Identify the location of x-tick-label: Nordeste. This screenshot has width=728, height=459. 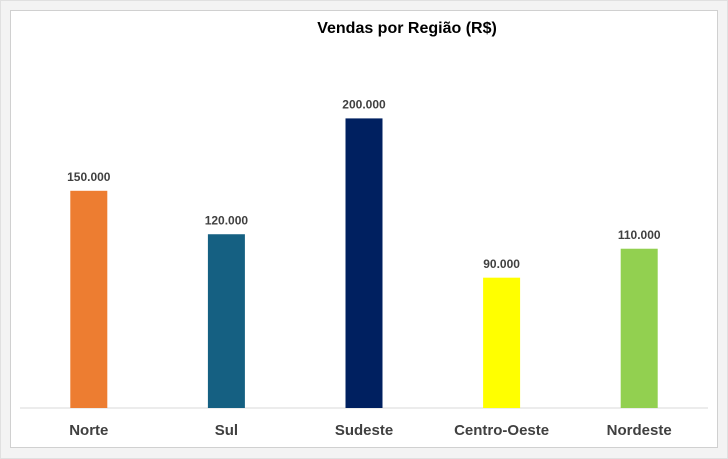
(639, 430).